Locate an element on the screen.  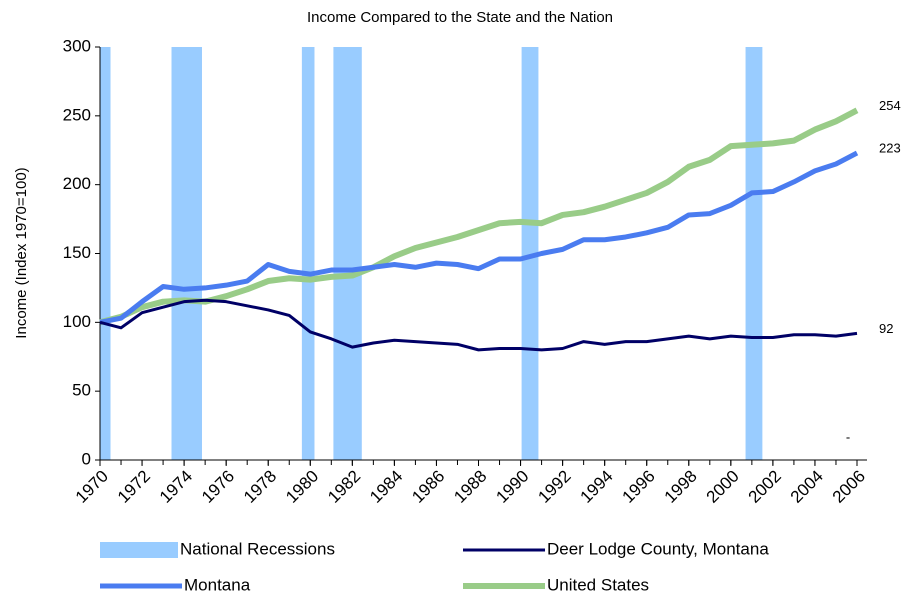
legend-label: Deer Lodge County, Montana is located at coordinates (658, 548).